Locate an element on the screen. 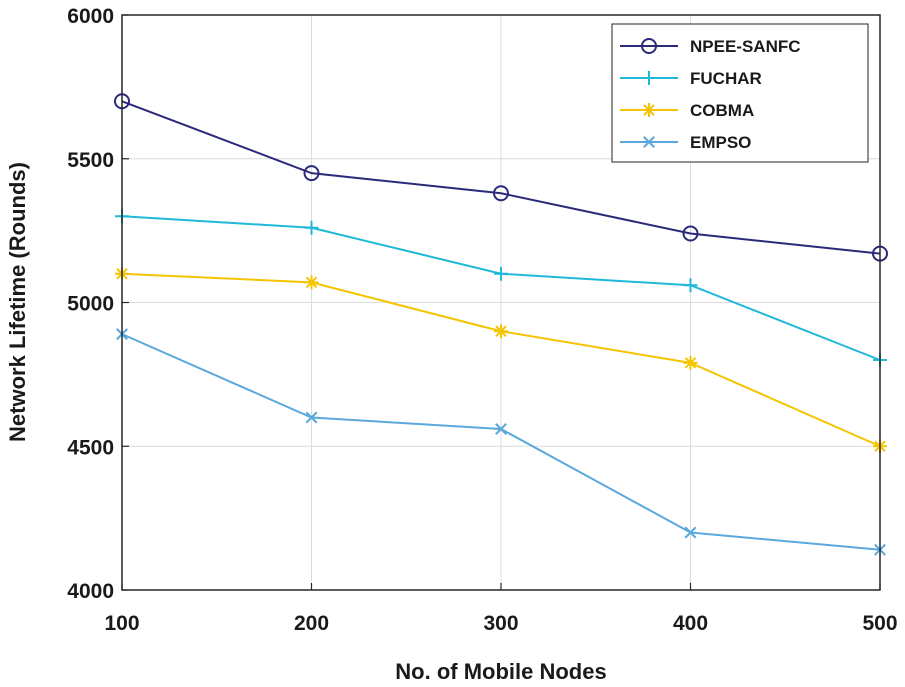 This screenshot has width=905, height=687. x-tick-label: 500 is located at coordinates (879, 623).